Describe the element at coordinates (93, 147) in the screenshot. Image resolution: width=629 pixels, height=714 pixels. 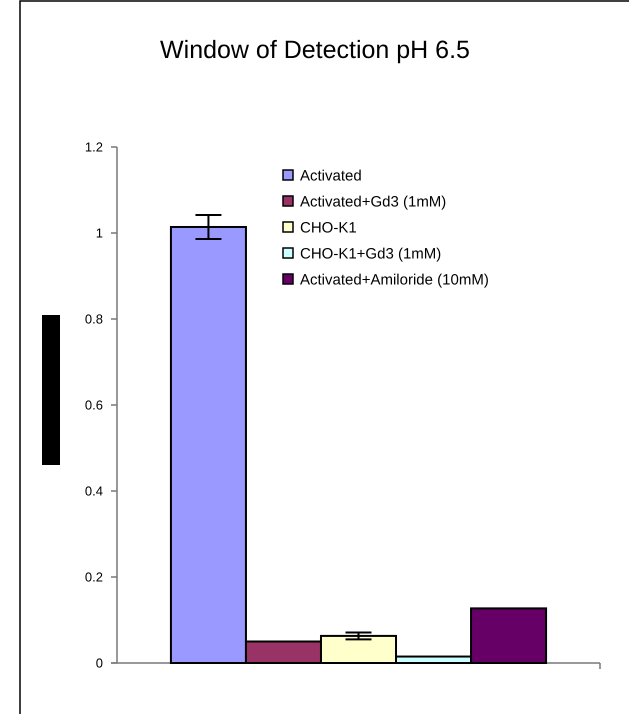
I see `y-tick-label: 1.2` at that location.